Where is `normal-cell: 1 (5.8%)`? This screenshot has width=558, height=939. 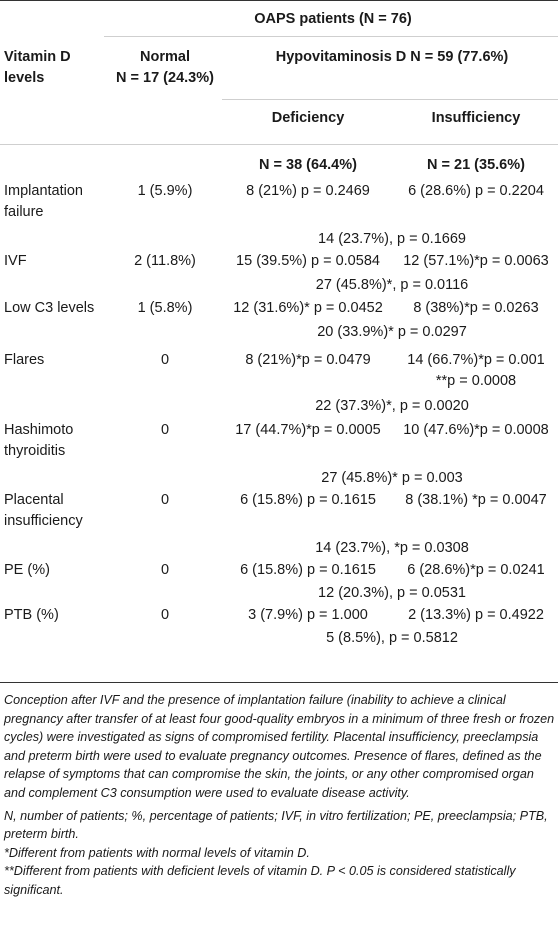 normal-cell: 1 (5.8%) is located at coordinates (165, 307).